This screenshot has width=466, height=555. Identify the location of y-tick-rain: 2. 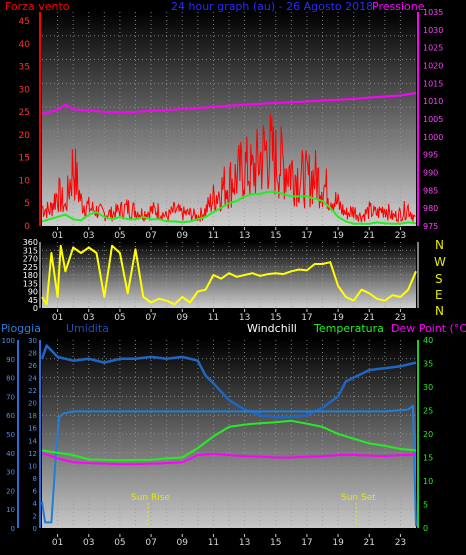
(35, 516).